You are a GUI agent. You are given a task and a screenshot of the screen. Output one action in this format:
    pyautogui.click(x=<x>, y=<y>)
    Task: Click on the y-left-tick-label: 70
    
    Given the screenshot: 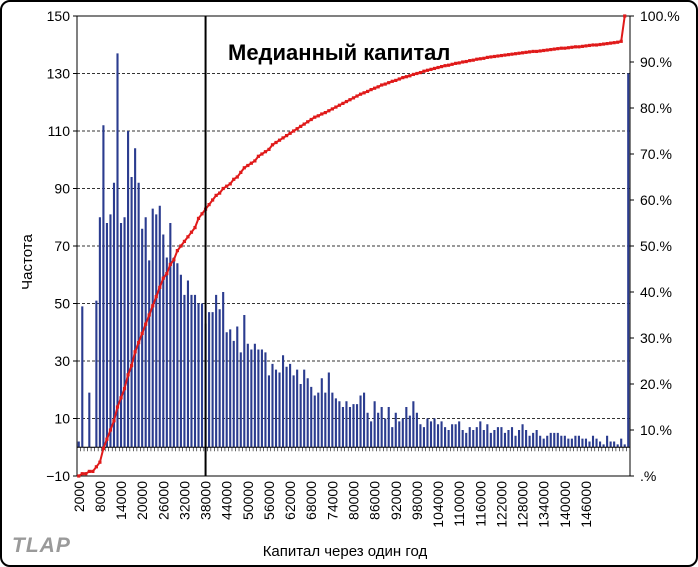 What is the action you would take?
    pyautogui.click(x=62, y=246)
    